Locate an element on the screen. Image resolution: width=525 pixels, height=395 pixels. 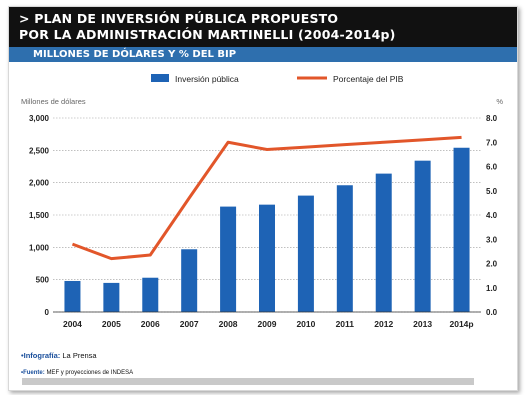
y-axis-title: Millones de dólares is located at coordinates (53, 101).